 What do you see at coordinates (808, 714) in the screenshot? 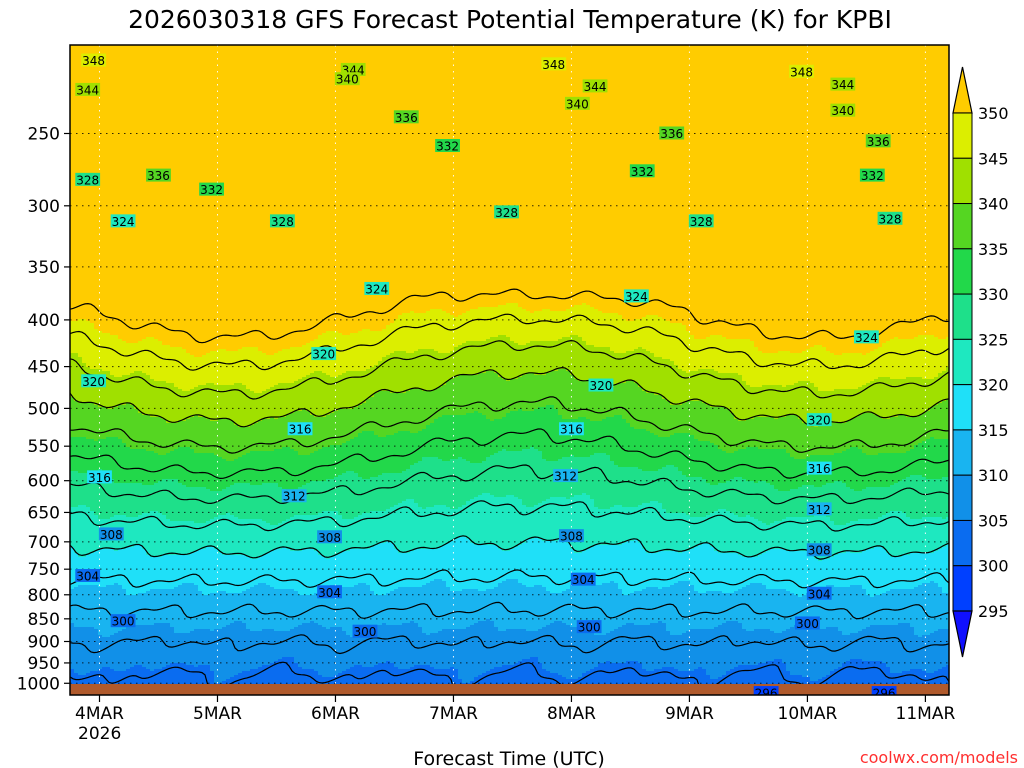
I see `x-tick-label: 10MAR` at bounding box center [808, 714].